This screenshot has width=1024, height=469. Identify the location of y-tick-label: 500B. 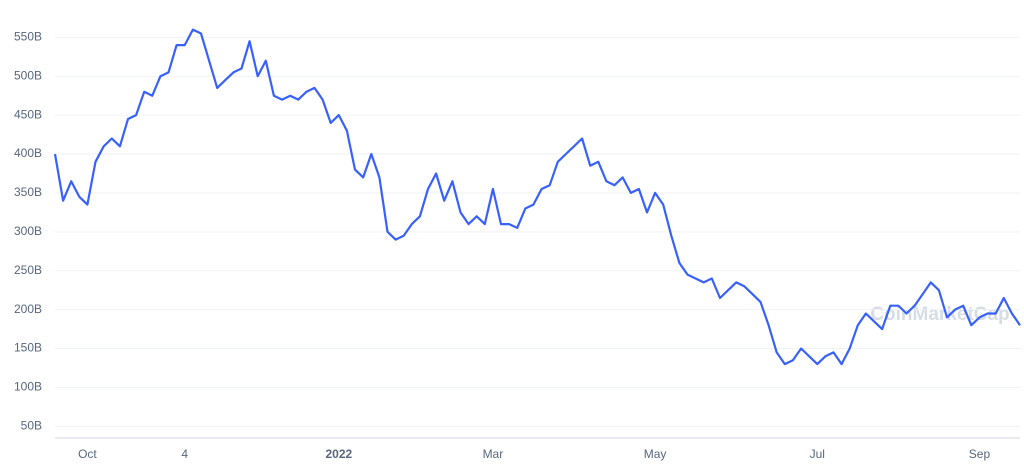
(28, 75).